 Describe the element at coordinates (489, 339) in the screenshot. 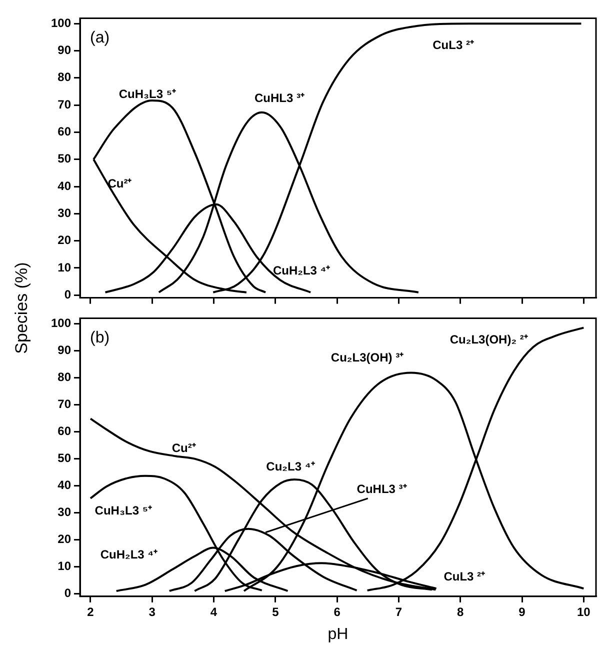

I see `series-label: Cu₂L3(OH)₂ ²⁺` at that location.